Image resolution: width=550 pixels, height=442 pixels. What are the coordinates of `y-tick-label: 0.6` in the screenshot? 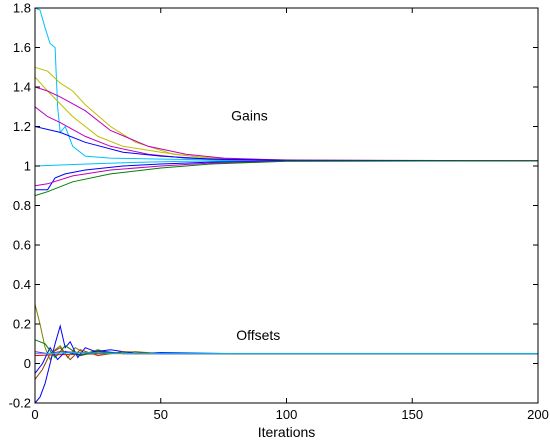 It's located at (22, 245).